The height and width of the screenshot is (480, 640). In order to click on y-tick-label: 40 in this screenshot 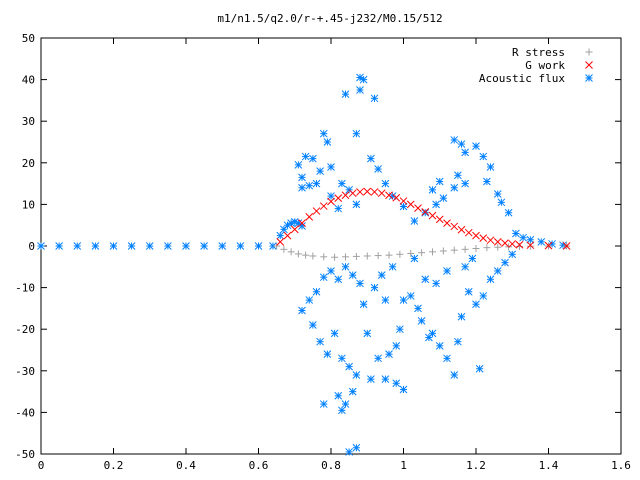, I will do `click(28, 80)`.